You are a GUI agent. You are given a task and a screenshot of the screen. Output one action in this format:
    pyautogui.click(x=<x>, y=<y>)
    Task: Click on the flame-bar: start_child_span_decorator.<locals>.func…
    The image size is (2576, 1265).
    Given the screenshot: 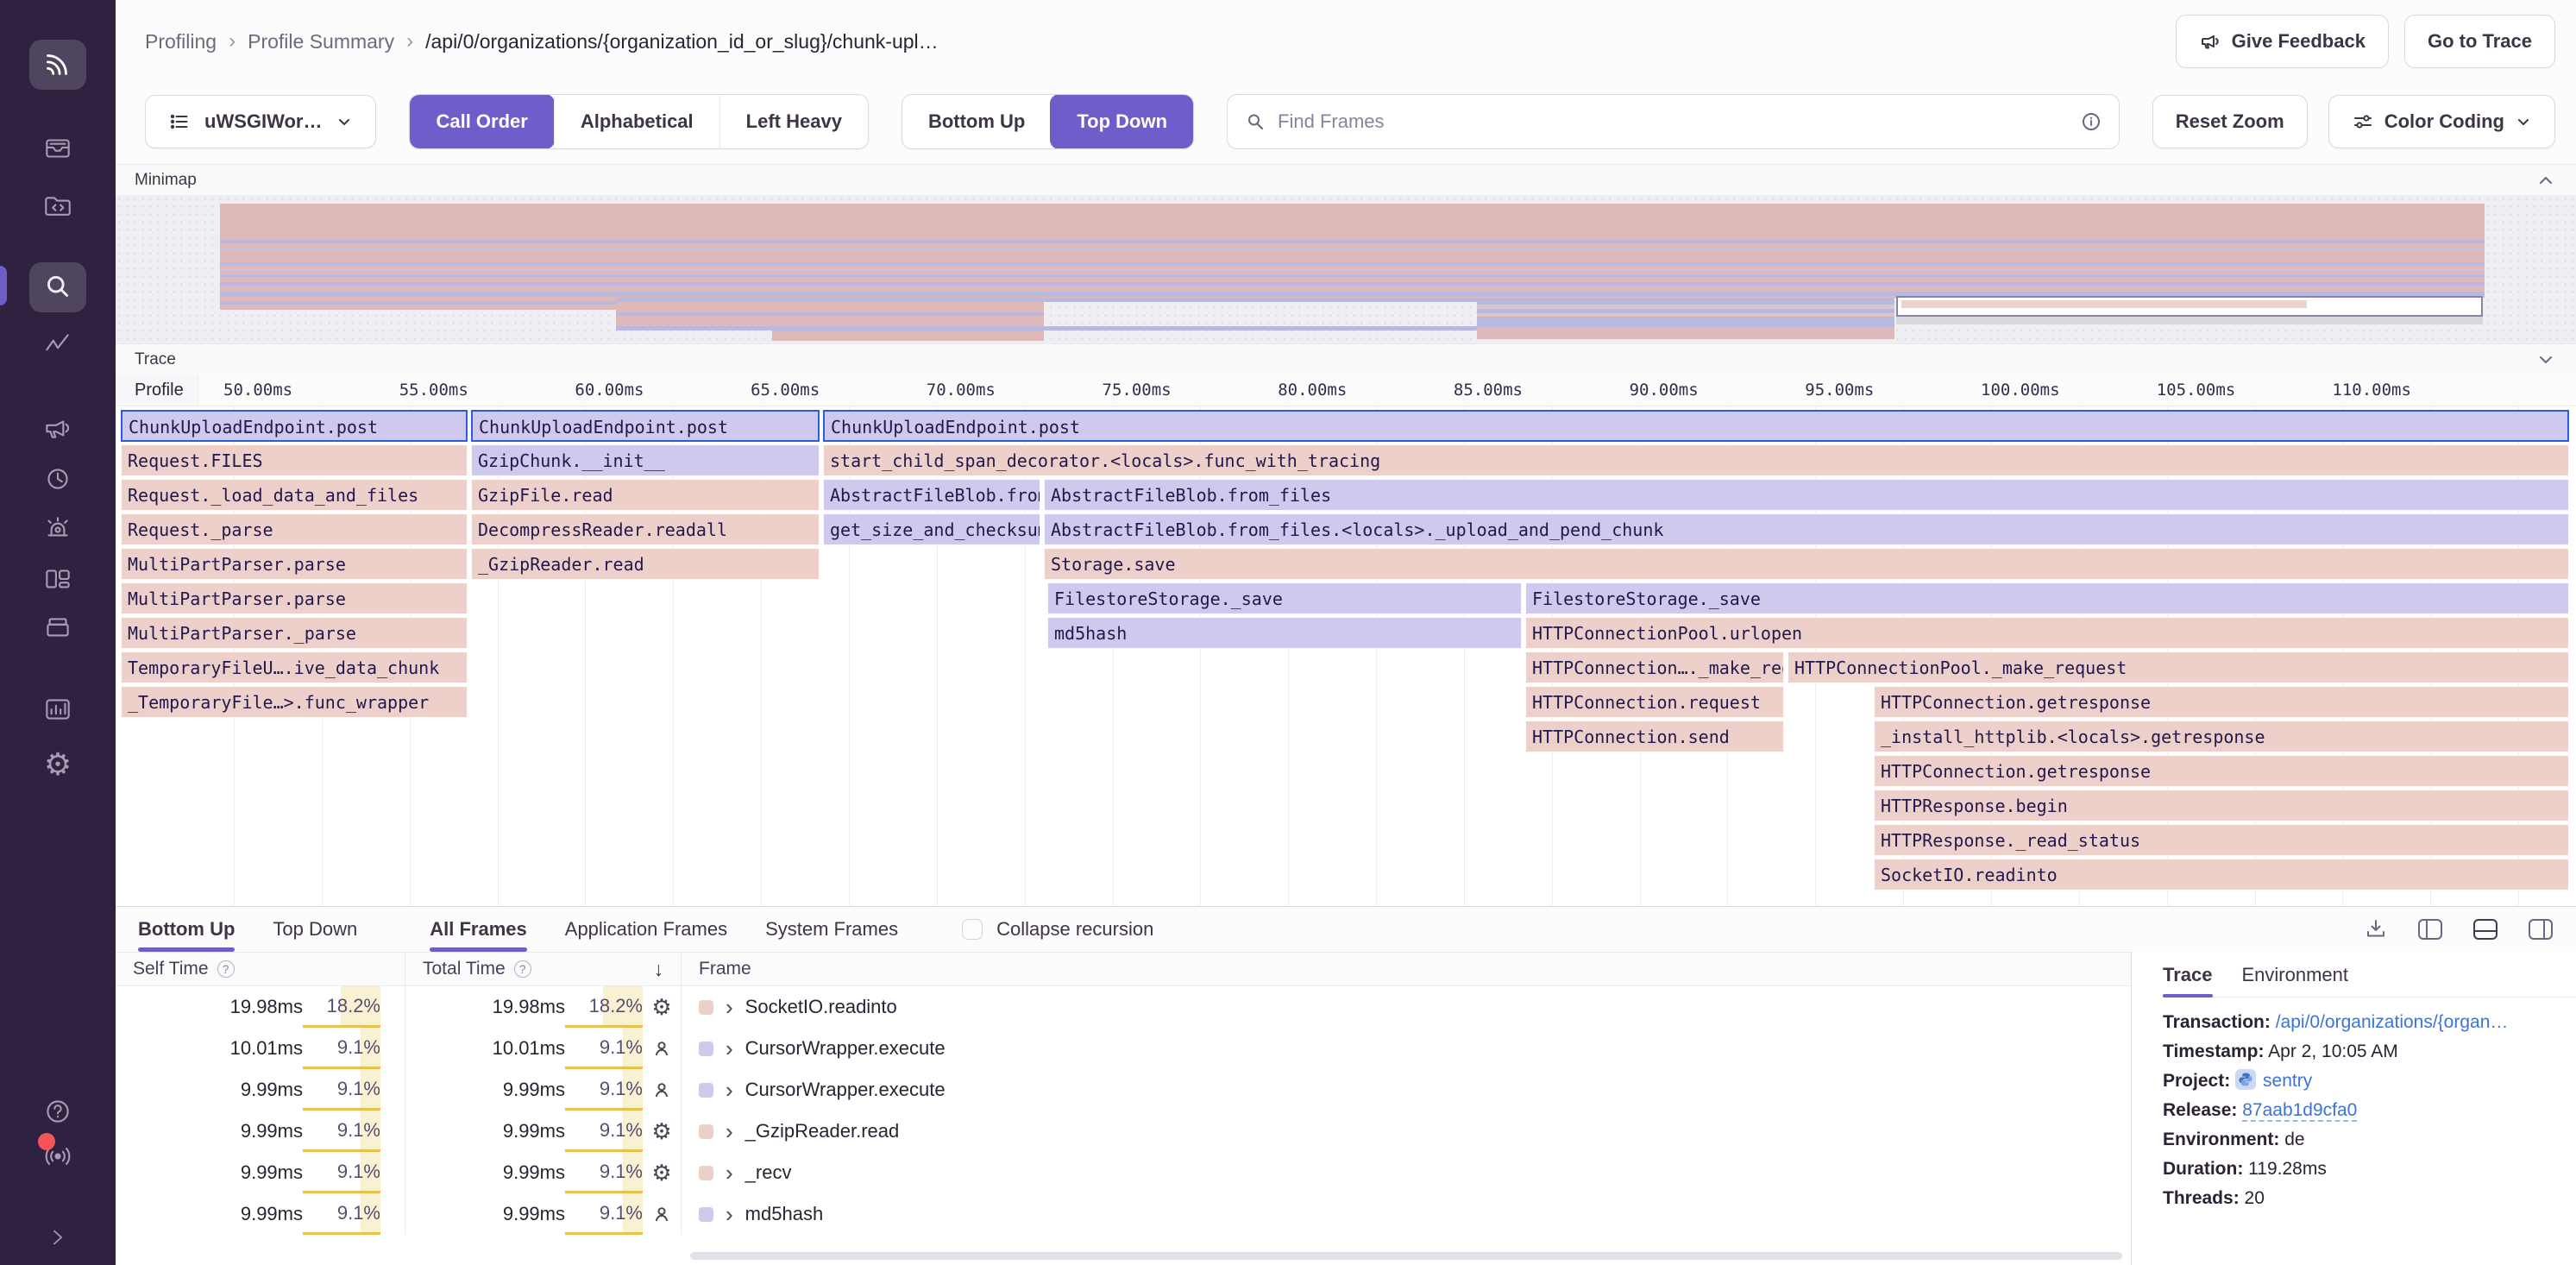 What is the action you would take?
    pyautogui.click(x=1696, y=460)
    